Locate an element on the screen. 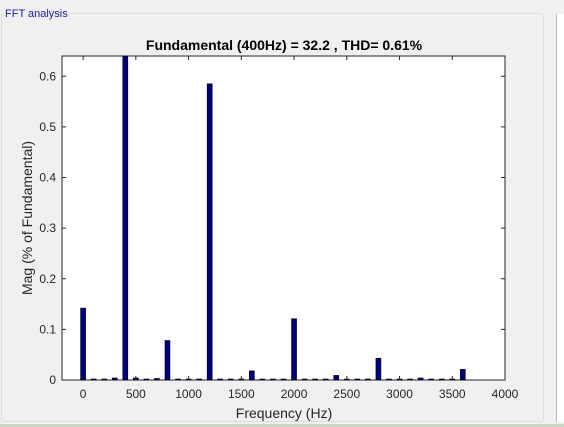 The image size is (564, 427). bar-400hz is located at coordinates (125, 218).